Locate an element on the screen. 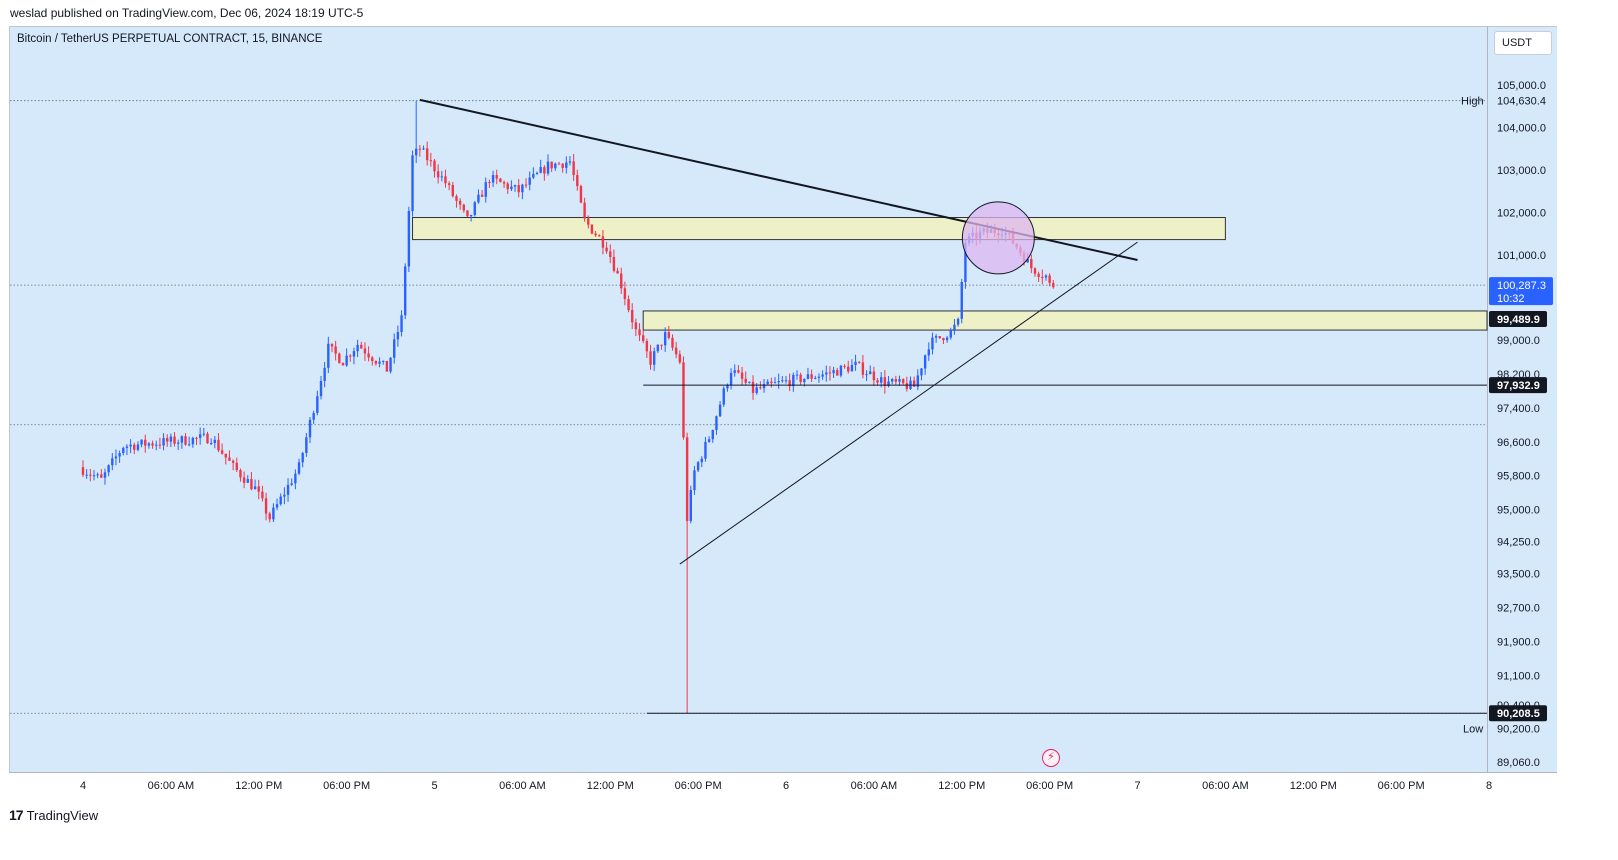  level-tag-value-2: 90,208.5 is located at coordinates (1518, 714).